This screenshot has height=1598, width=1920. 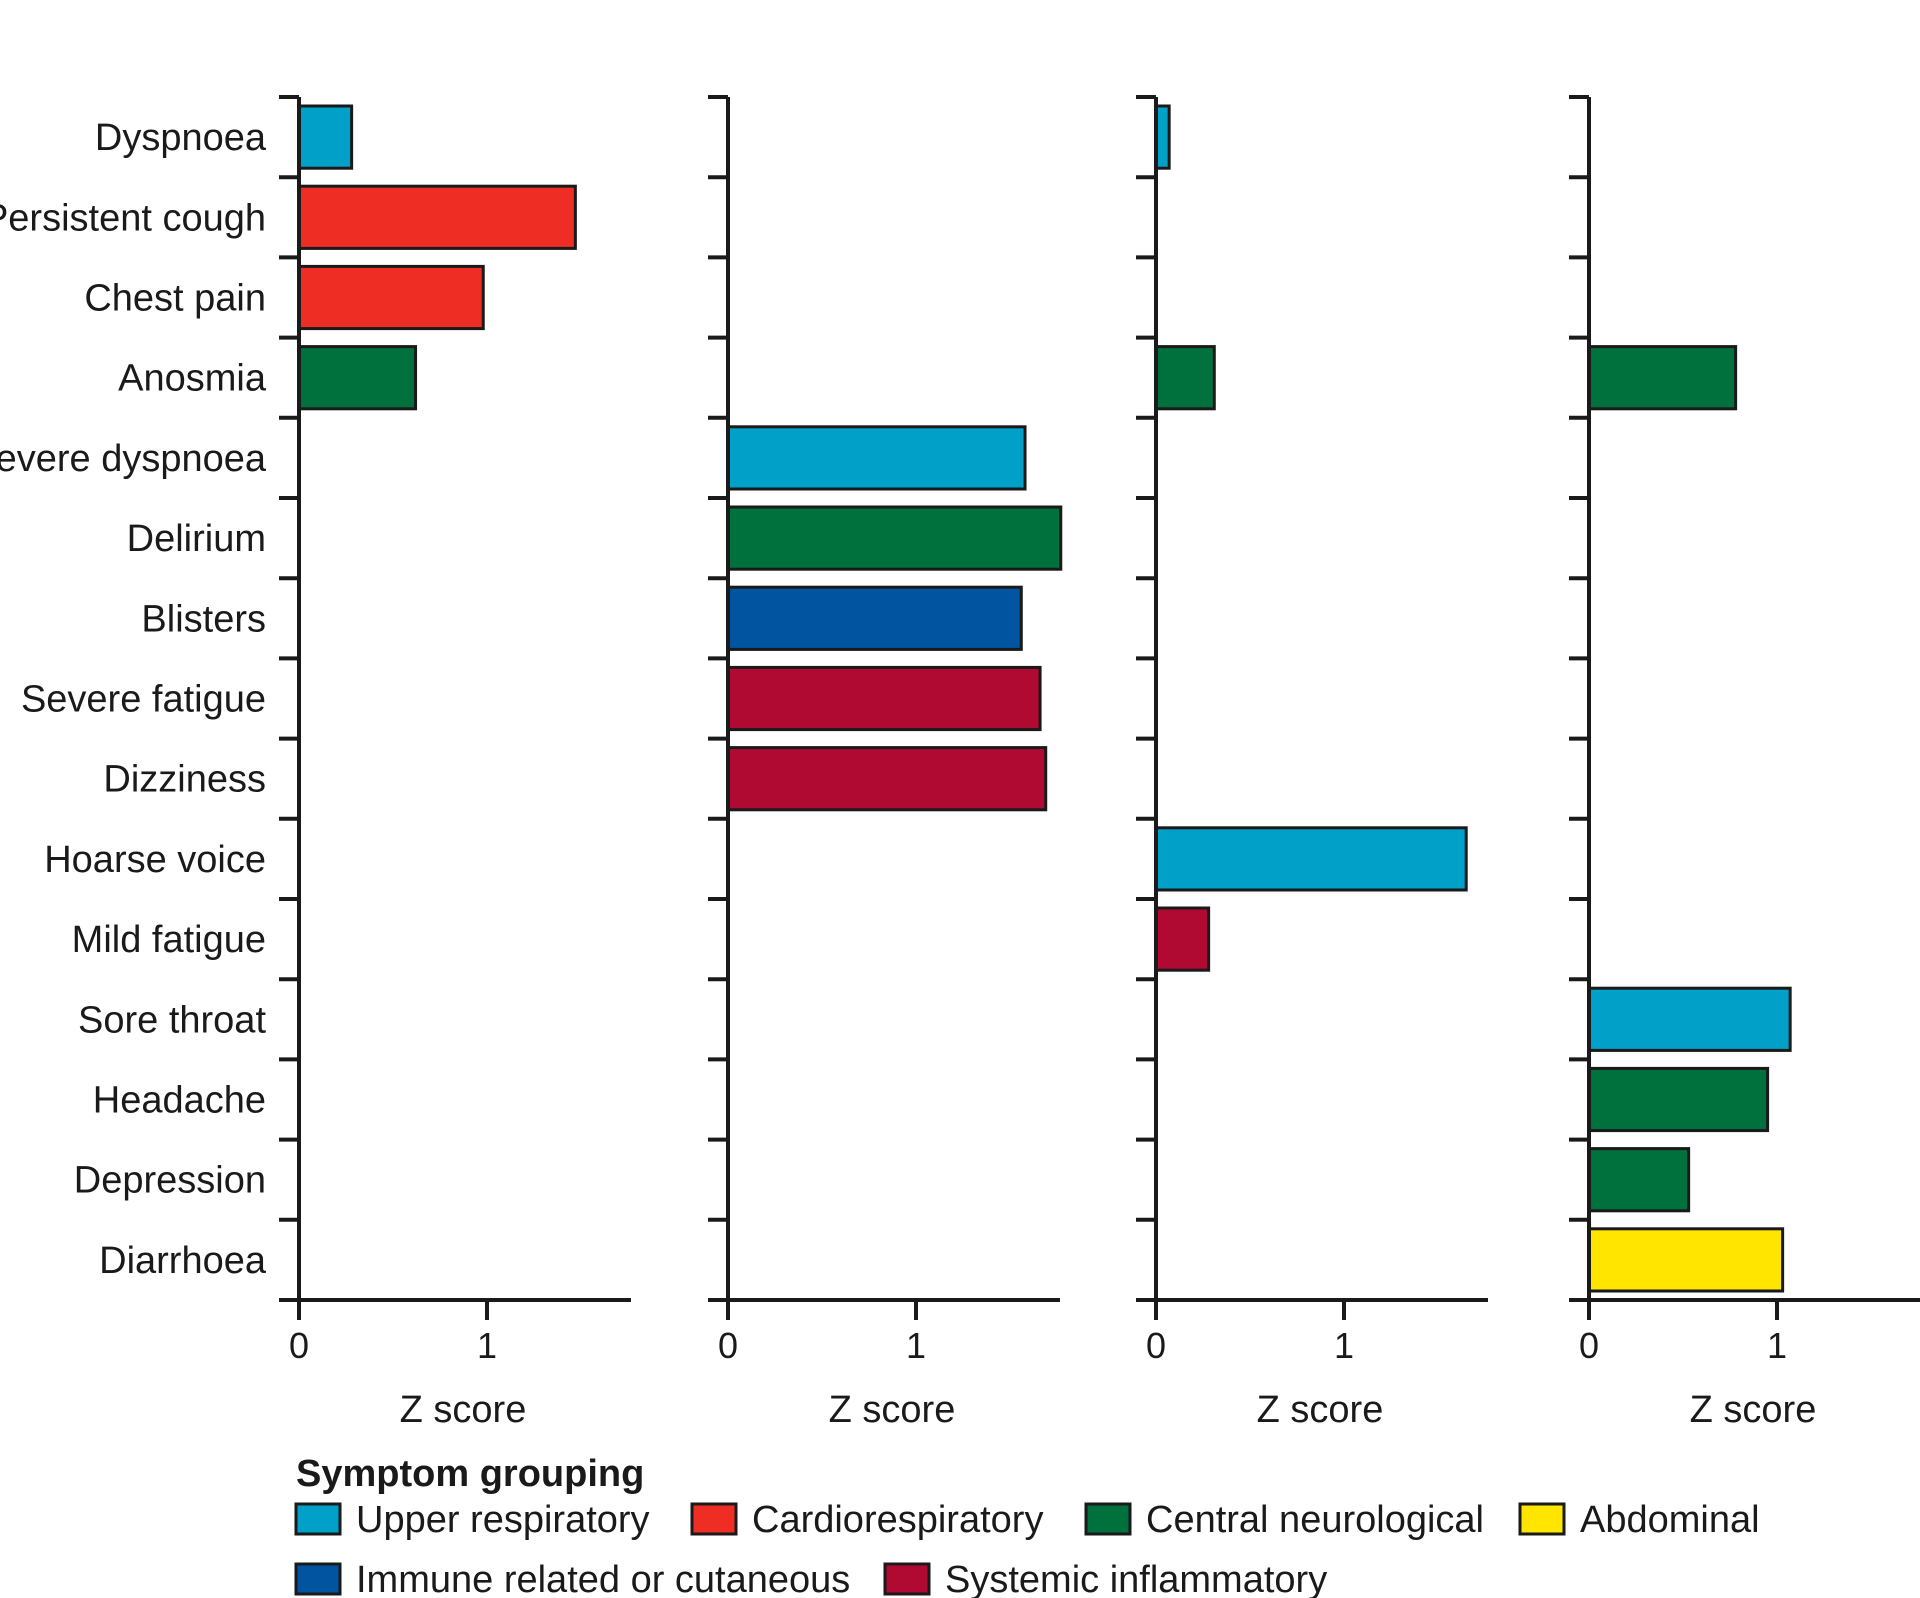 I want to click on legend-item-systemic-inflammatory: Systemic inflammatory, so click(x=1105, y=1578).